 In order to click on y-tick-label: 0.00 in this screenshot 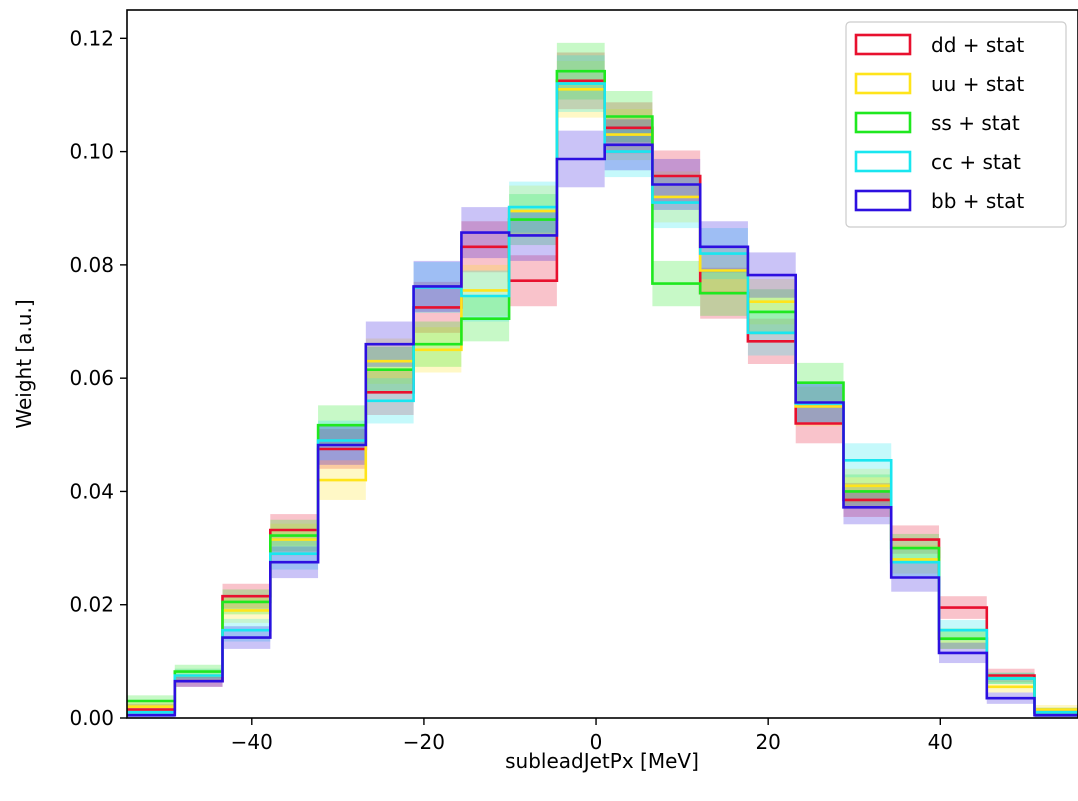, I will do `click(91, 718)`.